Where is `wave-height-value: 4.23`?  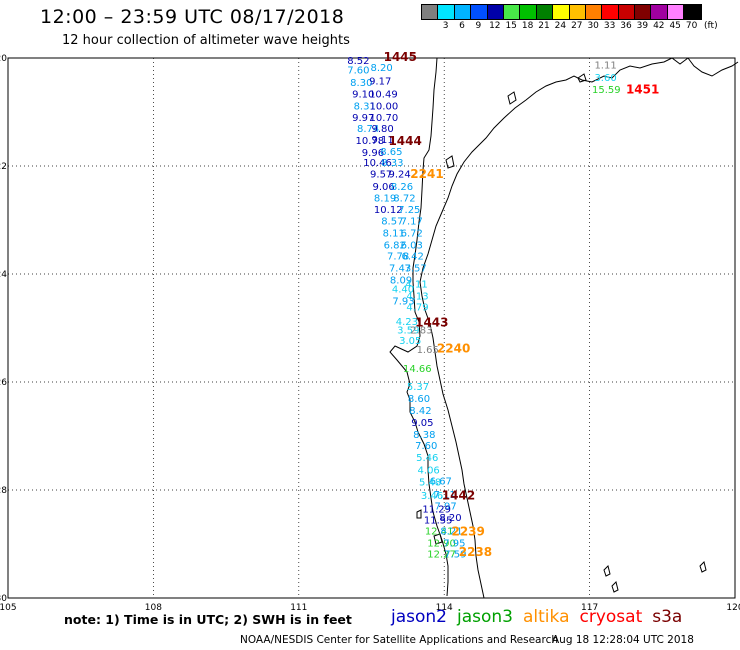
wave-height-value: 4.23 is located at coordinates (407, 322).